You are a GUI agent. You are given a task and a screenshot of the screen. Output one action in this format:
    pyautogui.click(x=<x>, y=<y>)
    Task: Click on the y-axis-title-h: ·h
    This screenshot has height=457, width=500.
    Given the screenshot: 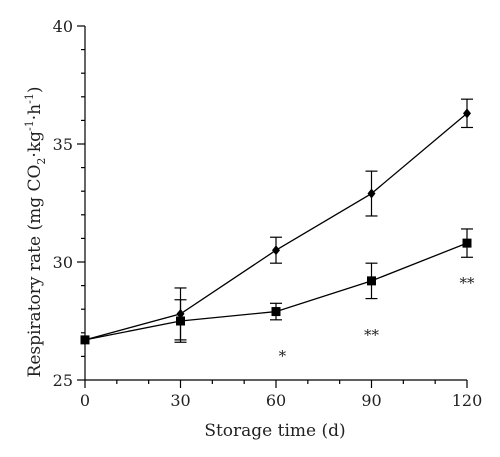 What is the action you would take?
    pyautogui.click(x=35, y=112)
    